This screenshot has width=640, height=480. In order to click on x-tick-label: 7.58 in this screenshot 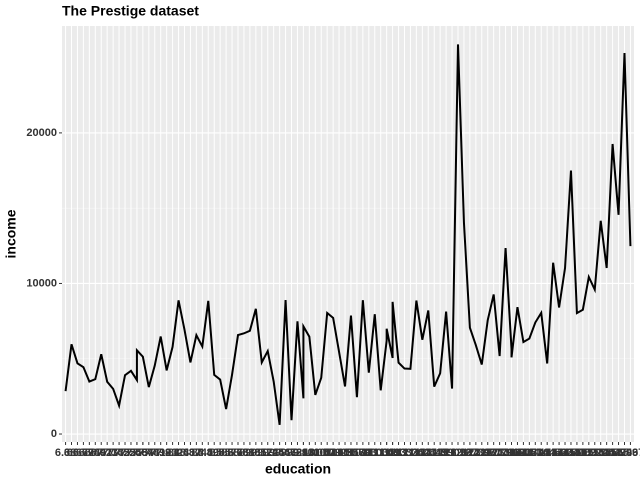, I will do `click(136, 453)`.